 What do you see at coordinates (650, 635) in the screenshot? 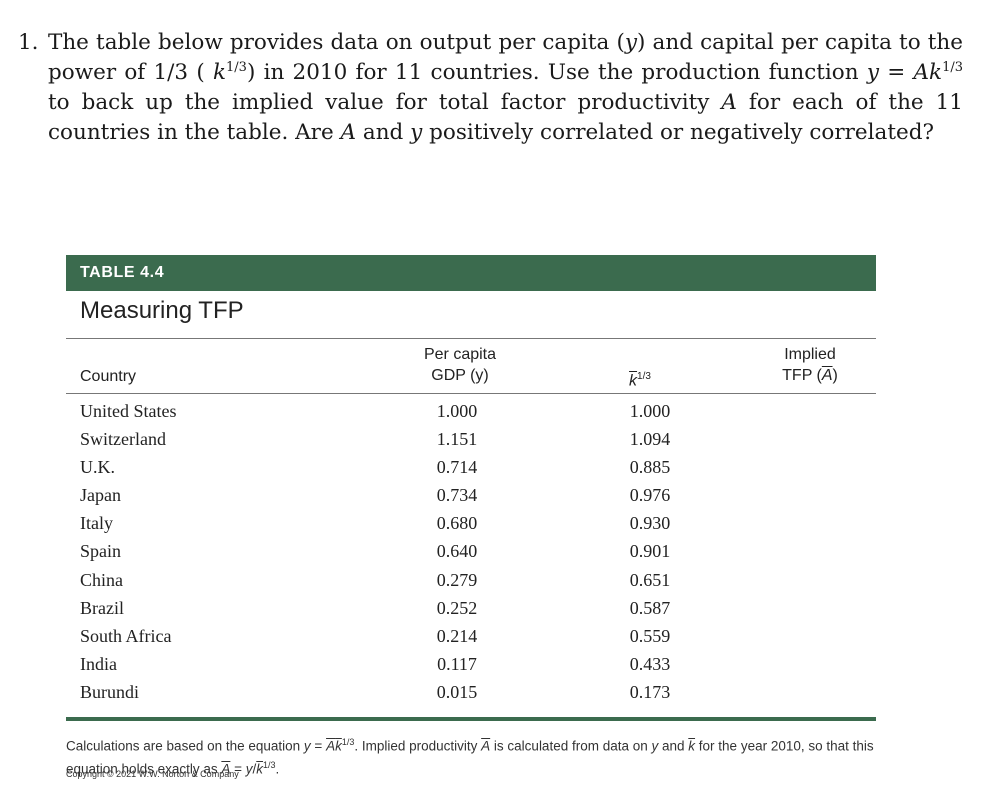
I see `k-cell: 0.559` at bounding box center [650, 635].